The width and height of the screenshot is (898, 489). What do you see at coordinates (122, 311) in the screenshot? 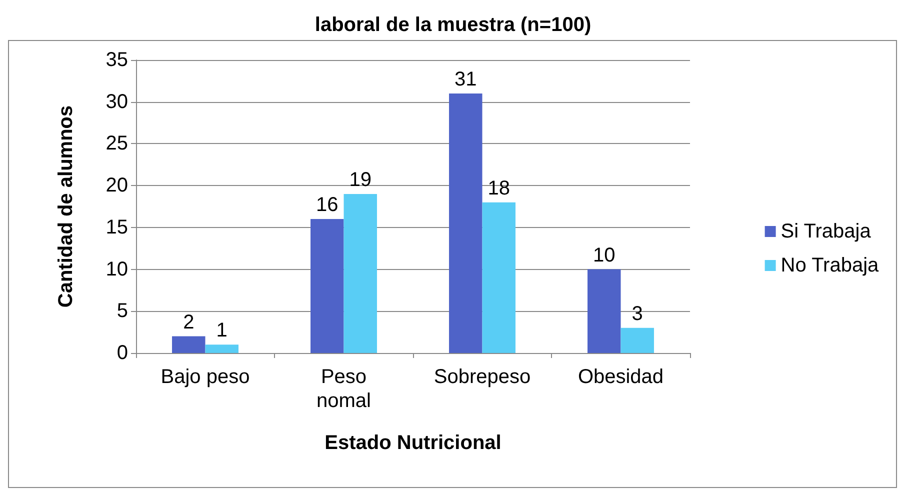
I see `y-tick-label: 5` at bounding box center [122, 311].